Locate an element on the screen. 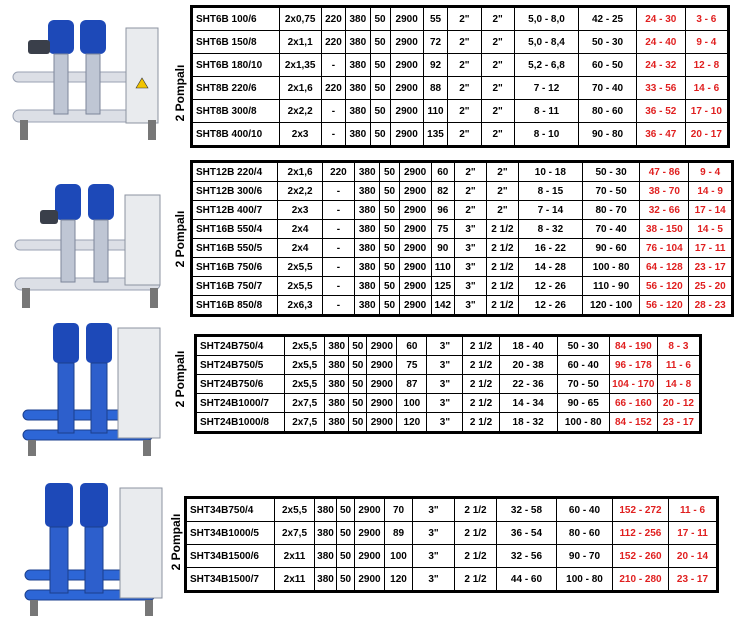  table-cell: 152 - 272 is located at coordinates (640, 510).